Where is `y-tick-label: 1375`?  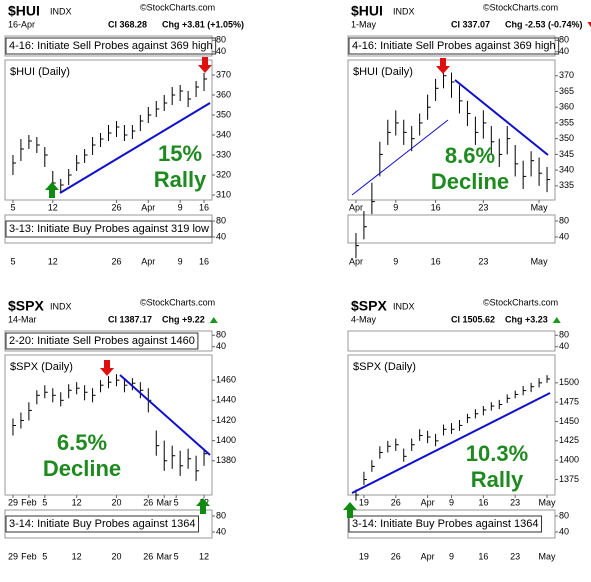
y-tick-label: 1375 is located at coordinates (569, 479).